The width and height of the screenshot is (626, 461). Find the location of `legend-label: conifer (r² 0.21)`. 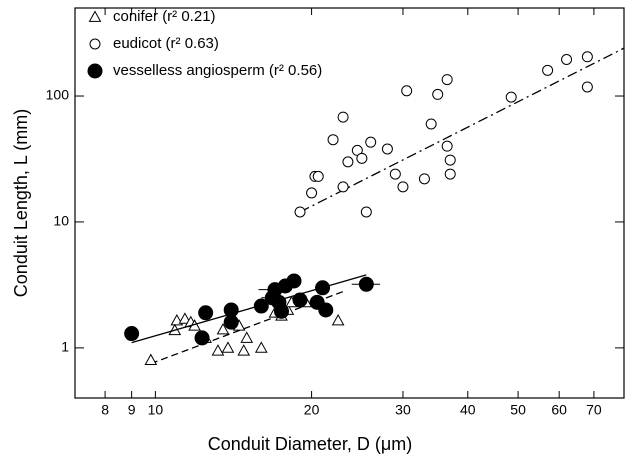

legend-label: conifer (r² 0.21) is located at coordinates (164, 16).